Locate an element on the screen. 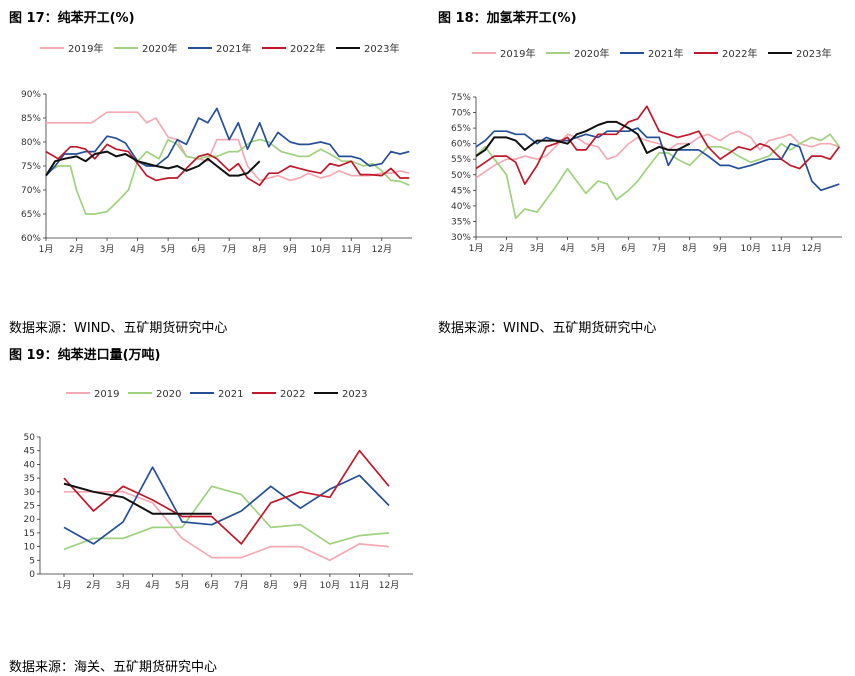 Image resolution: width=855 pixels, height=676 pixels. chart-title-2: 图 18：加氢苯开工(%) is located at coordinates (507, 18).